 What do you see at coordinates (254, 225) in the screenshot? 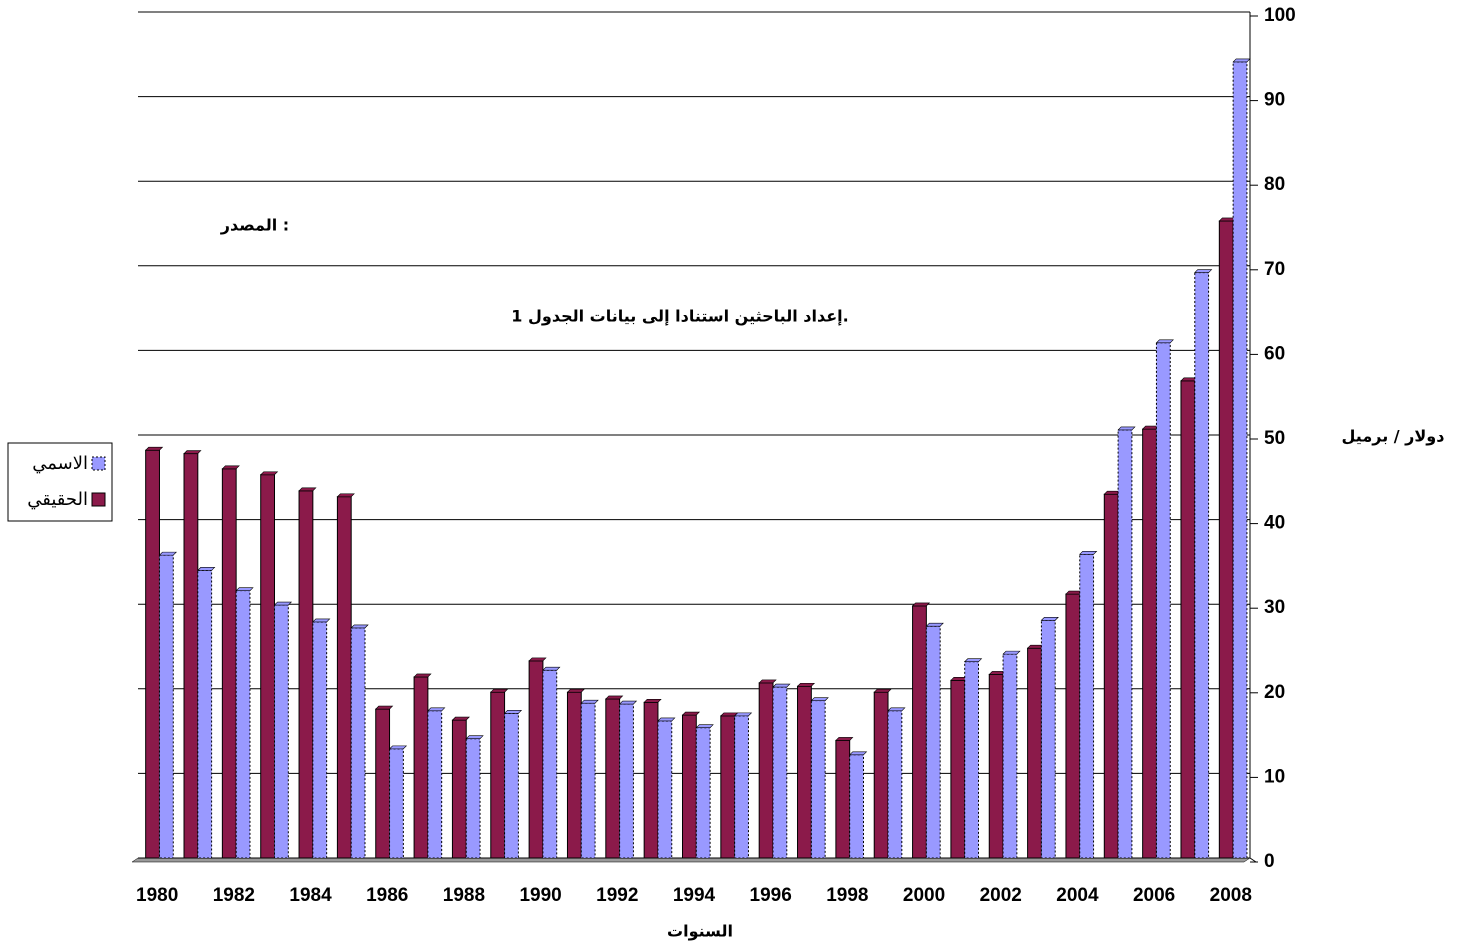
I see `annotation: المصدر :` at bounding box center [254, 225].